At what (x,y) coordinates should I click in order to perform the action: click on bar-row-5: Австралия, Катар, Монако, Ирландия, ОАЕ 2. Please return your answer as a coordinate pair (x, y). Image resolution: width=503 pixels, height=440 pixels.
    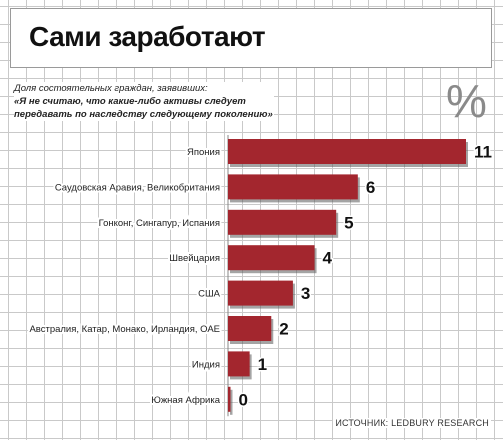
    Looking at the image, I should click on (158, 330).